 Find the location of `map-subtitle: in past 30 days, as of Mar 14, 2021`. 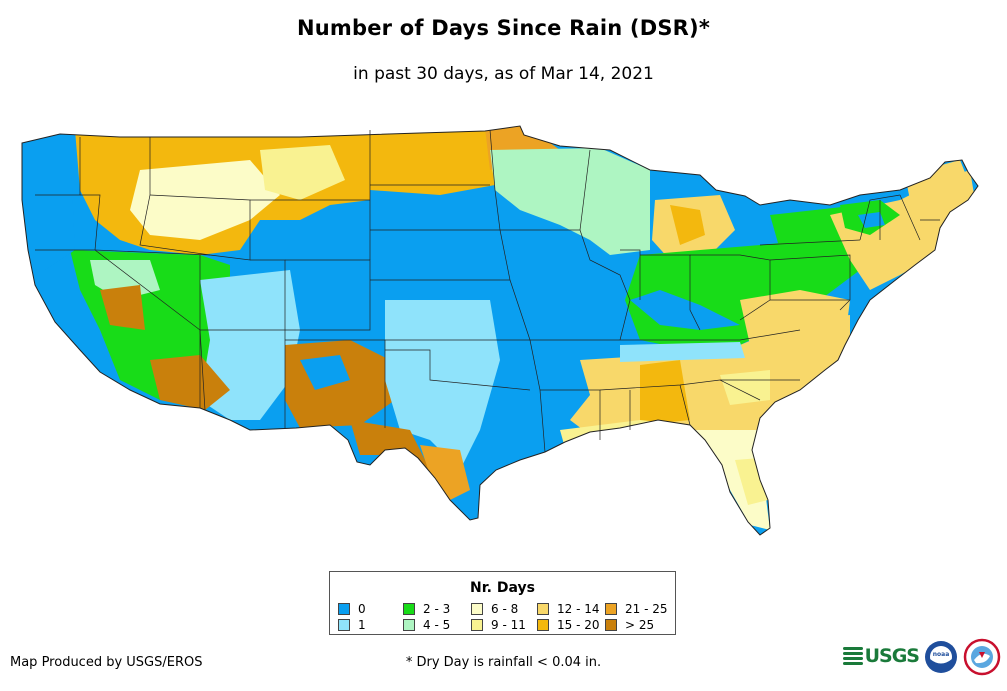

map-subtitle: in past 30 days, as of Mar 14, 2021 is located at coordinates (503, 74).